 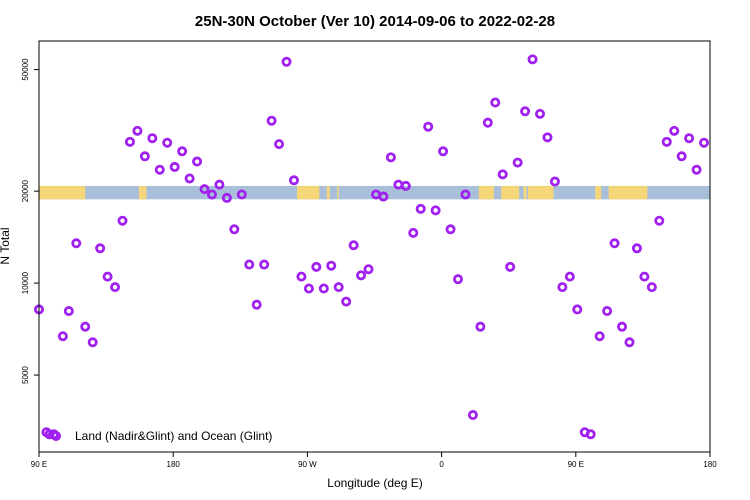 What do you see at coordinates (374, 460) in the screenshot?
I see `x-axis: 90 E 180 90 W 0 90 E 180` at bounding box center [374, 460].